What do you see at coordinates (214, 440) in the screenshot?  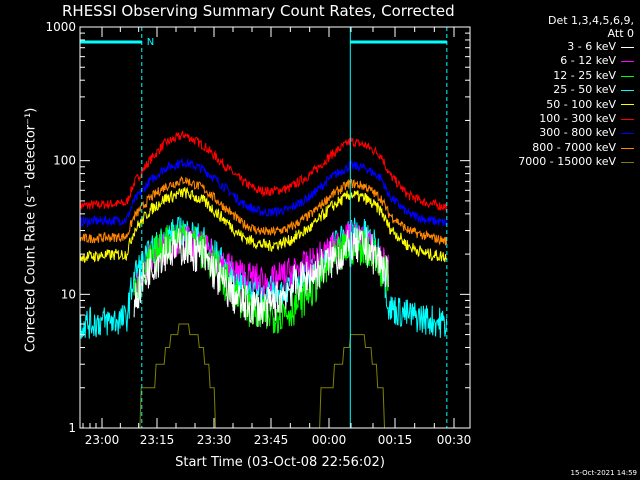 I see `x-tick-label-2: 23:30` at bounding box center [214, 440].